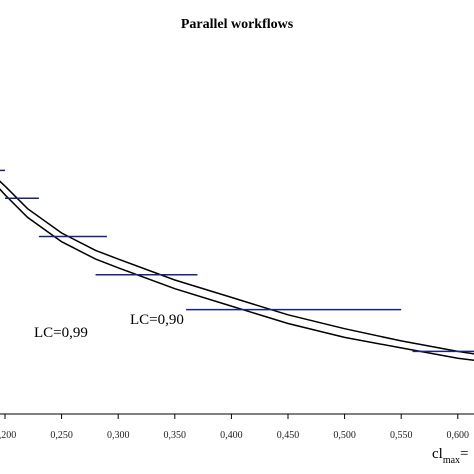 The image size is (474, 474). Describe the element at coordinates (61, 333) in the screenshot. I see `annotation-lc-099: LC=0,99` at that location.